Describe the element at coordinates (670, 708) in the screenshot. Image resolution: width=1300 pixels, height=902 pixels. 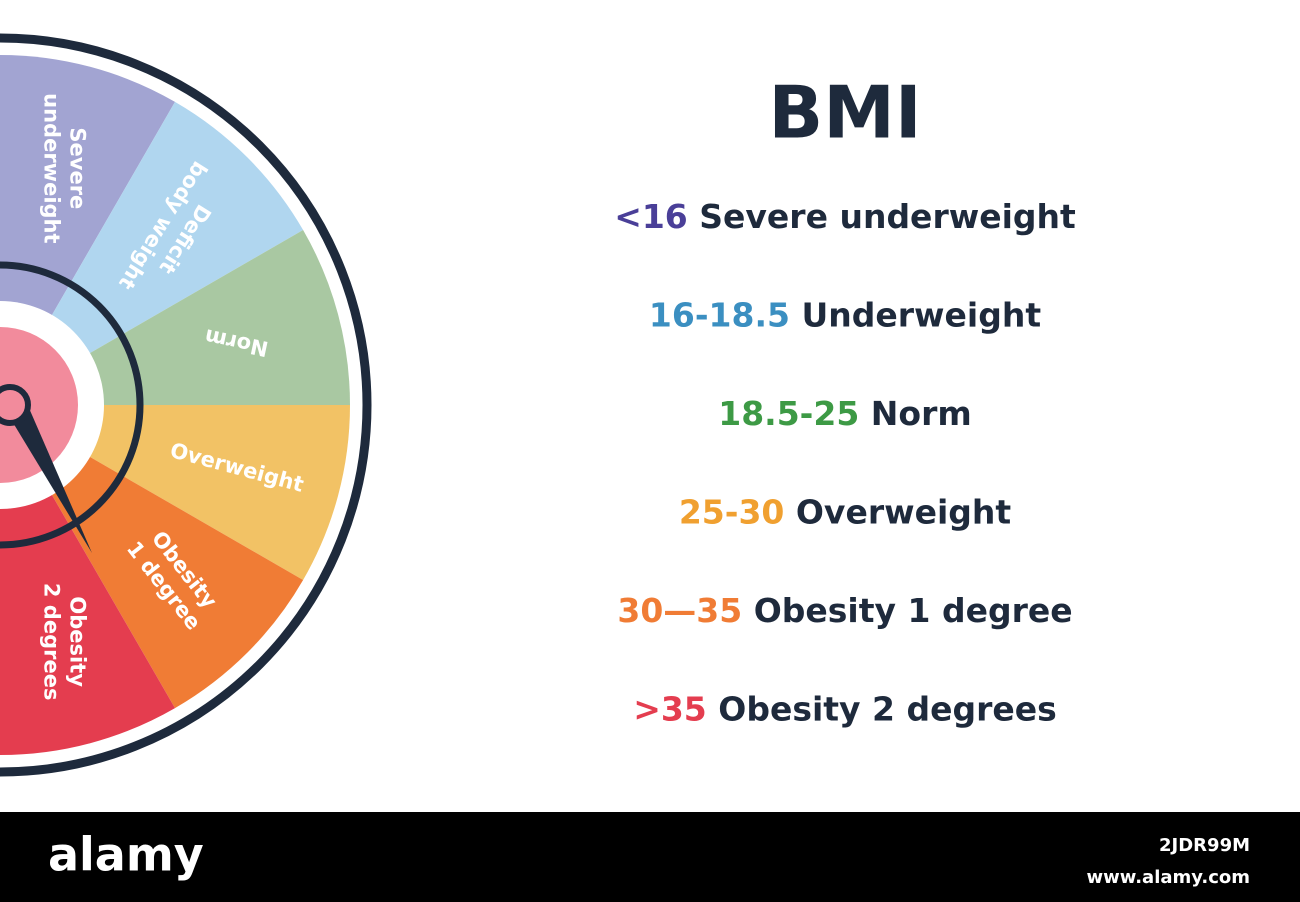
I see `legend-range: >35` at that location.